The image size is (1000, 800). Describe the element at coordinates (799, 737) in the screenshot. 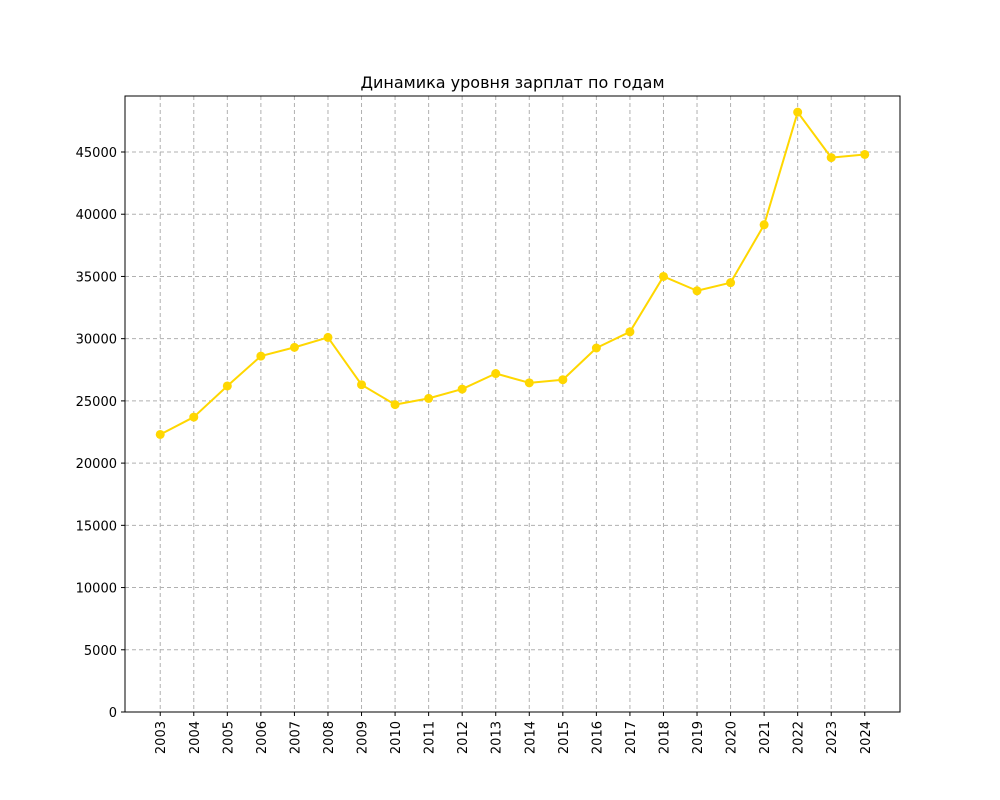

I see `x-tick-label: 2022` at that location.